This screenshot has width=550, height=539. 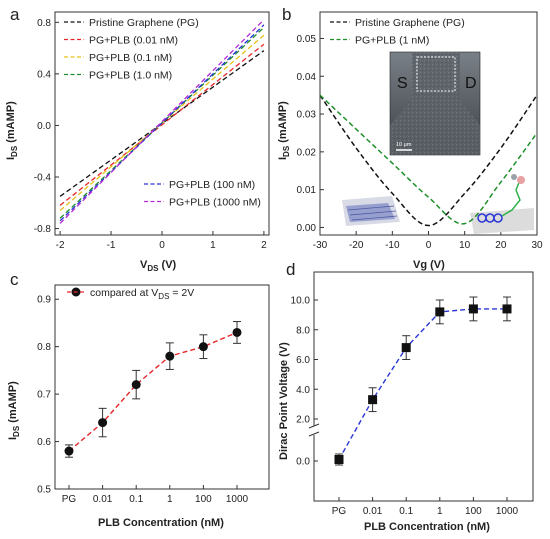 I want to click on inset-source-label: S, so click(x=402, y=83).